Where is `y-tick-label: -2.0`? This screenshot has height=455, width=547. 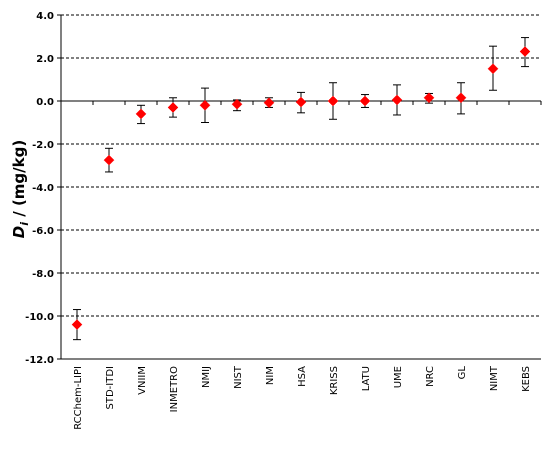 y-tick-label: -2.0 is located at coordinates (43, 145).